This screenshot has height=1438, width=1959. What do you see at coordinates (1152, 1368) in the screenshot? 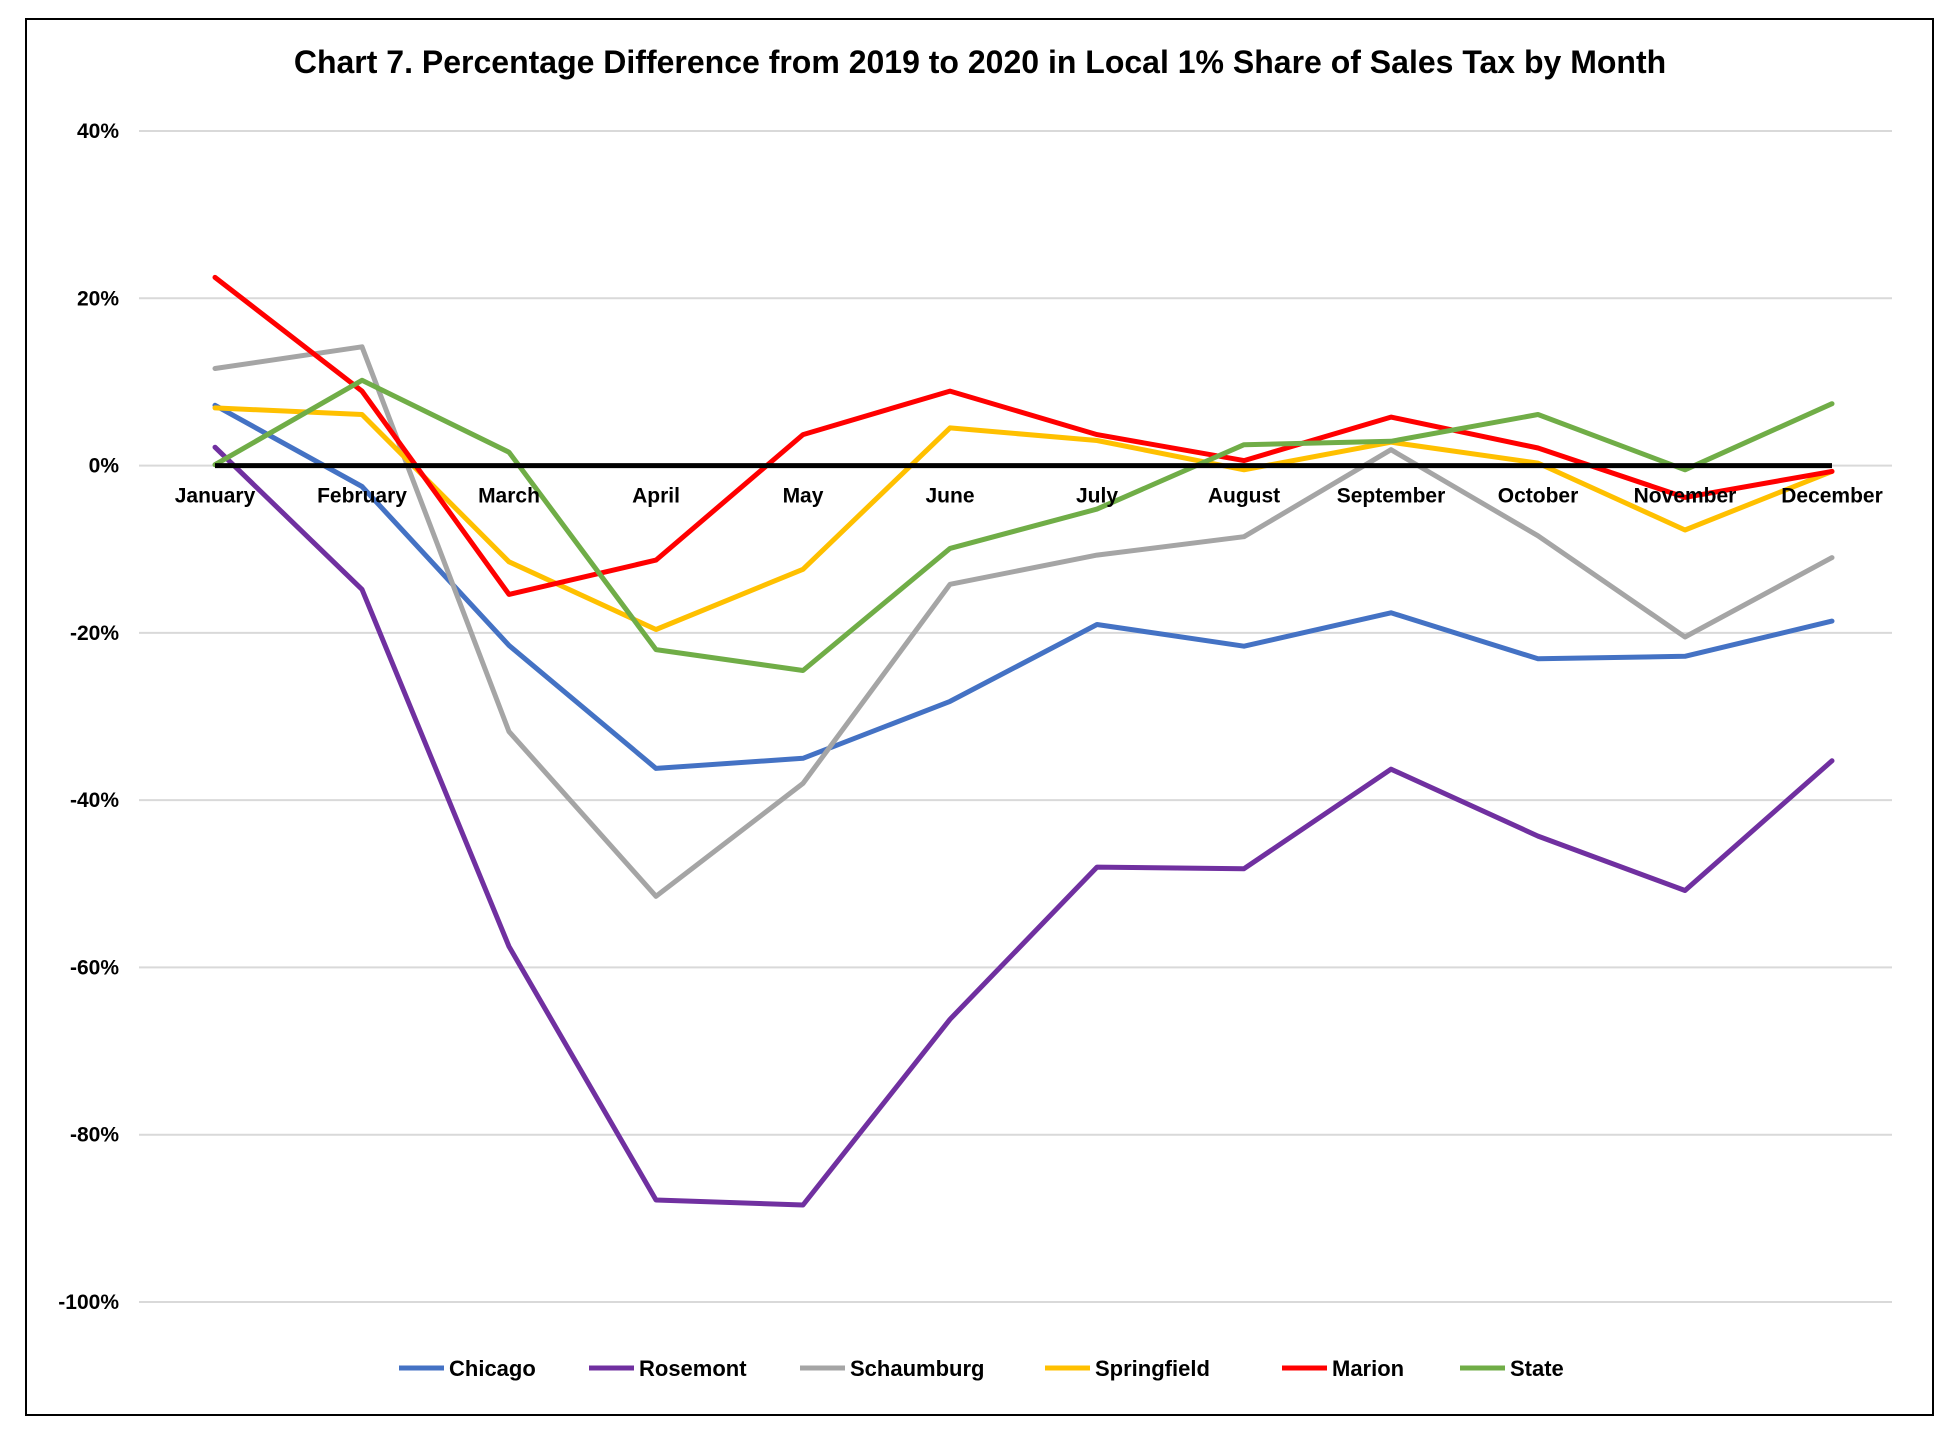
I see `legend-label-springfield: Springfield` at bounding box center [1152, 1368].